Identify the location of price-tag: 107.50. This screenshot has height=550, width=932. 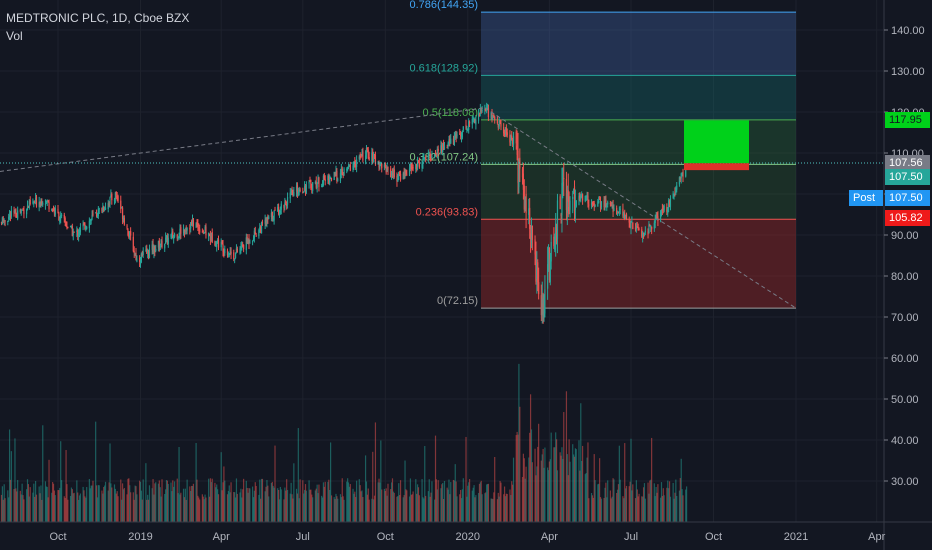
(907, 177).